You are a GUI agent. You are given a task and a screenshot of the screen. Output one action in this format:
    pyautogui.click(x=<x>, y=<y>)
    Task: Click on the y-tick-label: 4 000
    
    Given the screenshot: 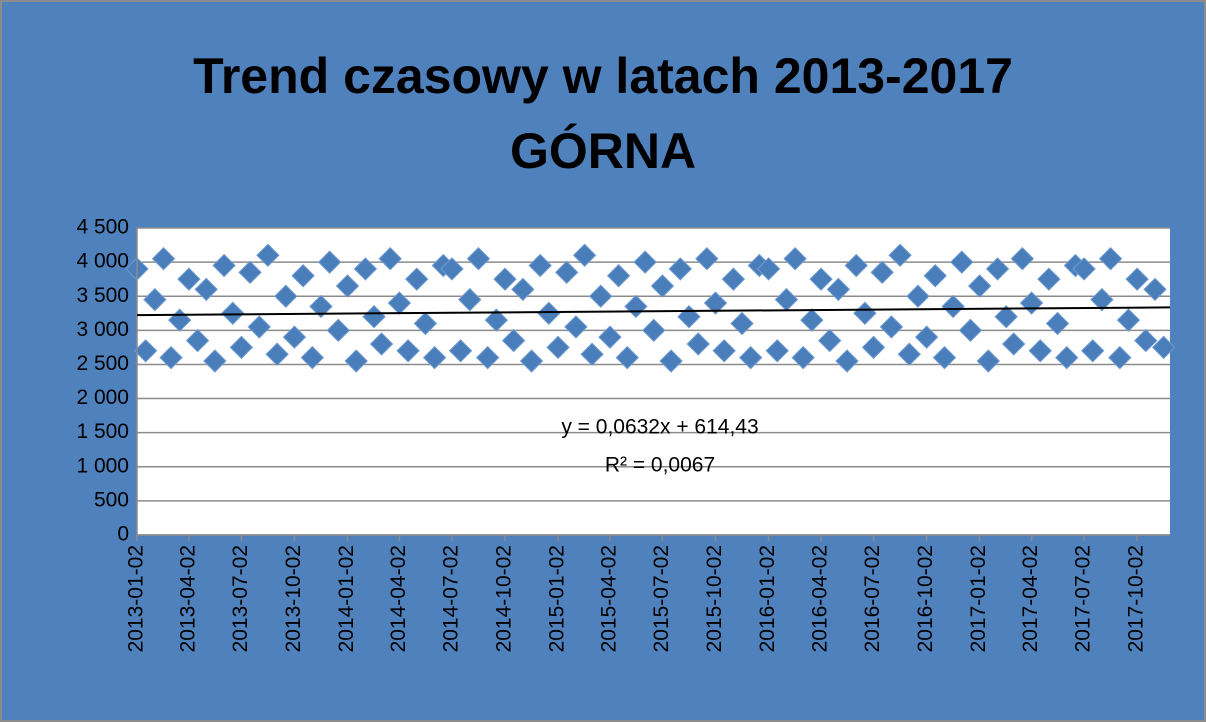 What is the action you would take?
    pyautogui.click(x=102, y=261)
    